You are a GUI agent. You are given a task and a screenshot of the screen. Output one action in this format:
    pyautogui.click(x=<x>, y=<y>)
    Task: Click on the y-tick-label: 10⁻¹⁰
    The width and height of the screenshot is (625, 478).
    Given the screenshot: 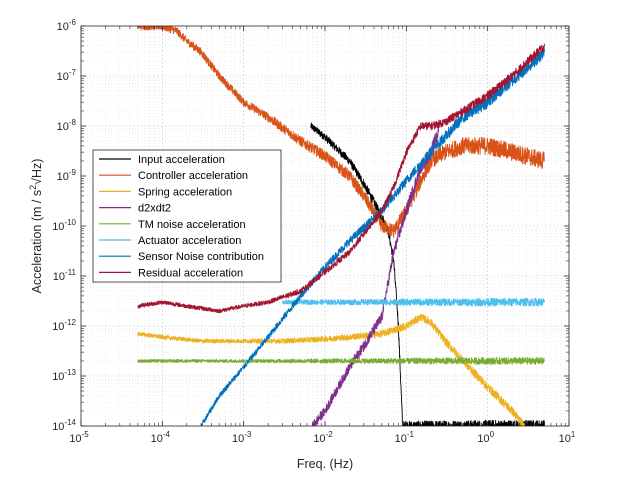 What is the action you would take?
    pyautogui.click(x=64, y=225)
    